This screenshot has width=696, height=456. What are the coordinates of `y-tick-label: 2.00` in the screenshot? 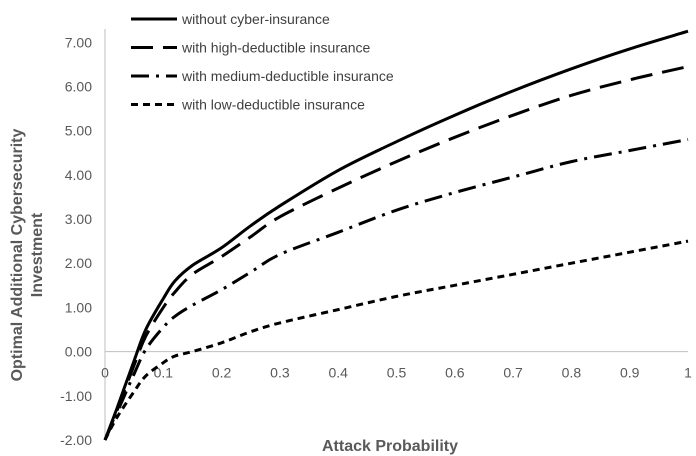 It's located at (78, 263).